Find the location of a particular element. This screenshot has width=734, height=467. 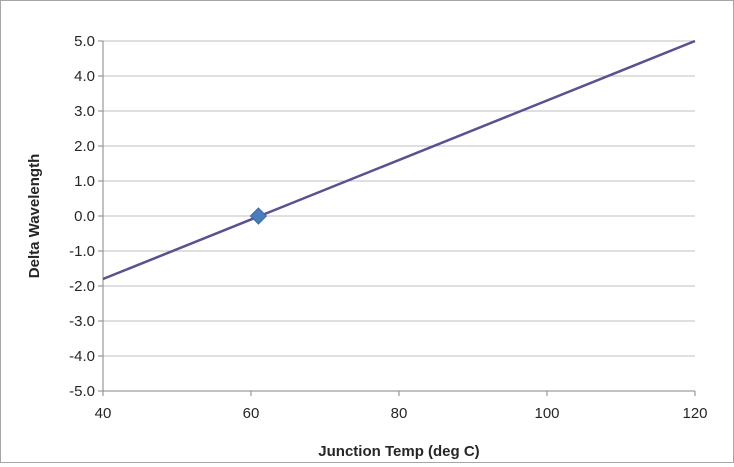

data-point-diamond is located at coordinates (258, 216).